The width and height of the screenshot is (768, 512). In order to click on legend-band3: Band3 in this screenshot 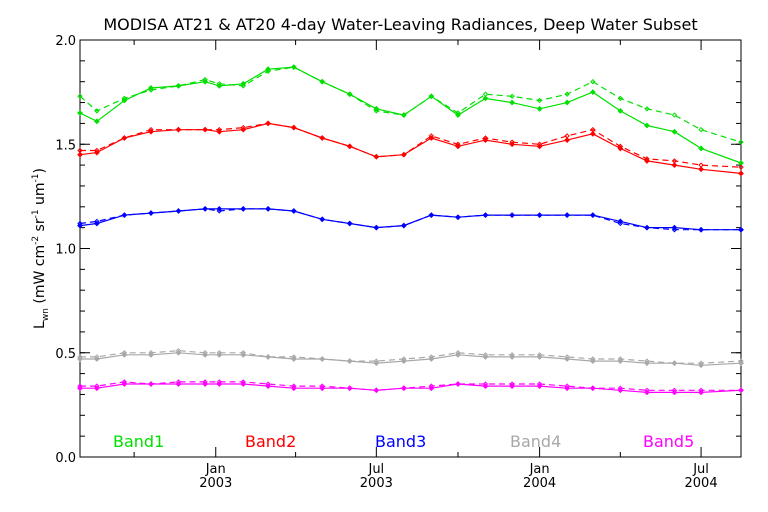, I will do `click(400, 441)`.